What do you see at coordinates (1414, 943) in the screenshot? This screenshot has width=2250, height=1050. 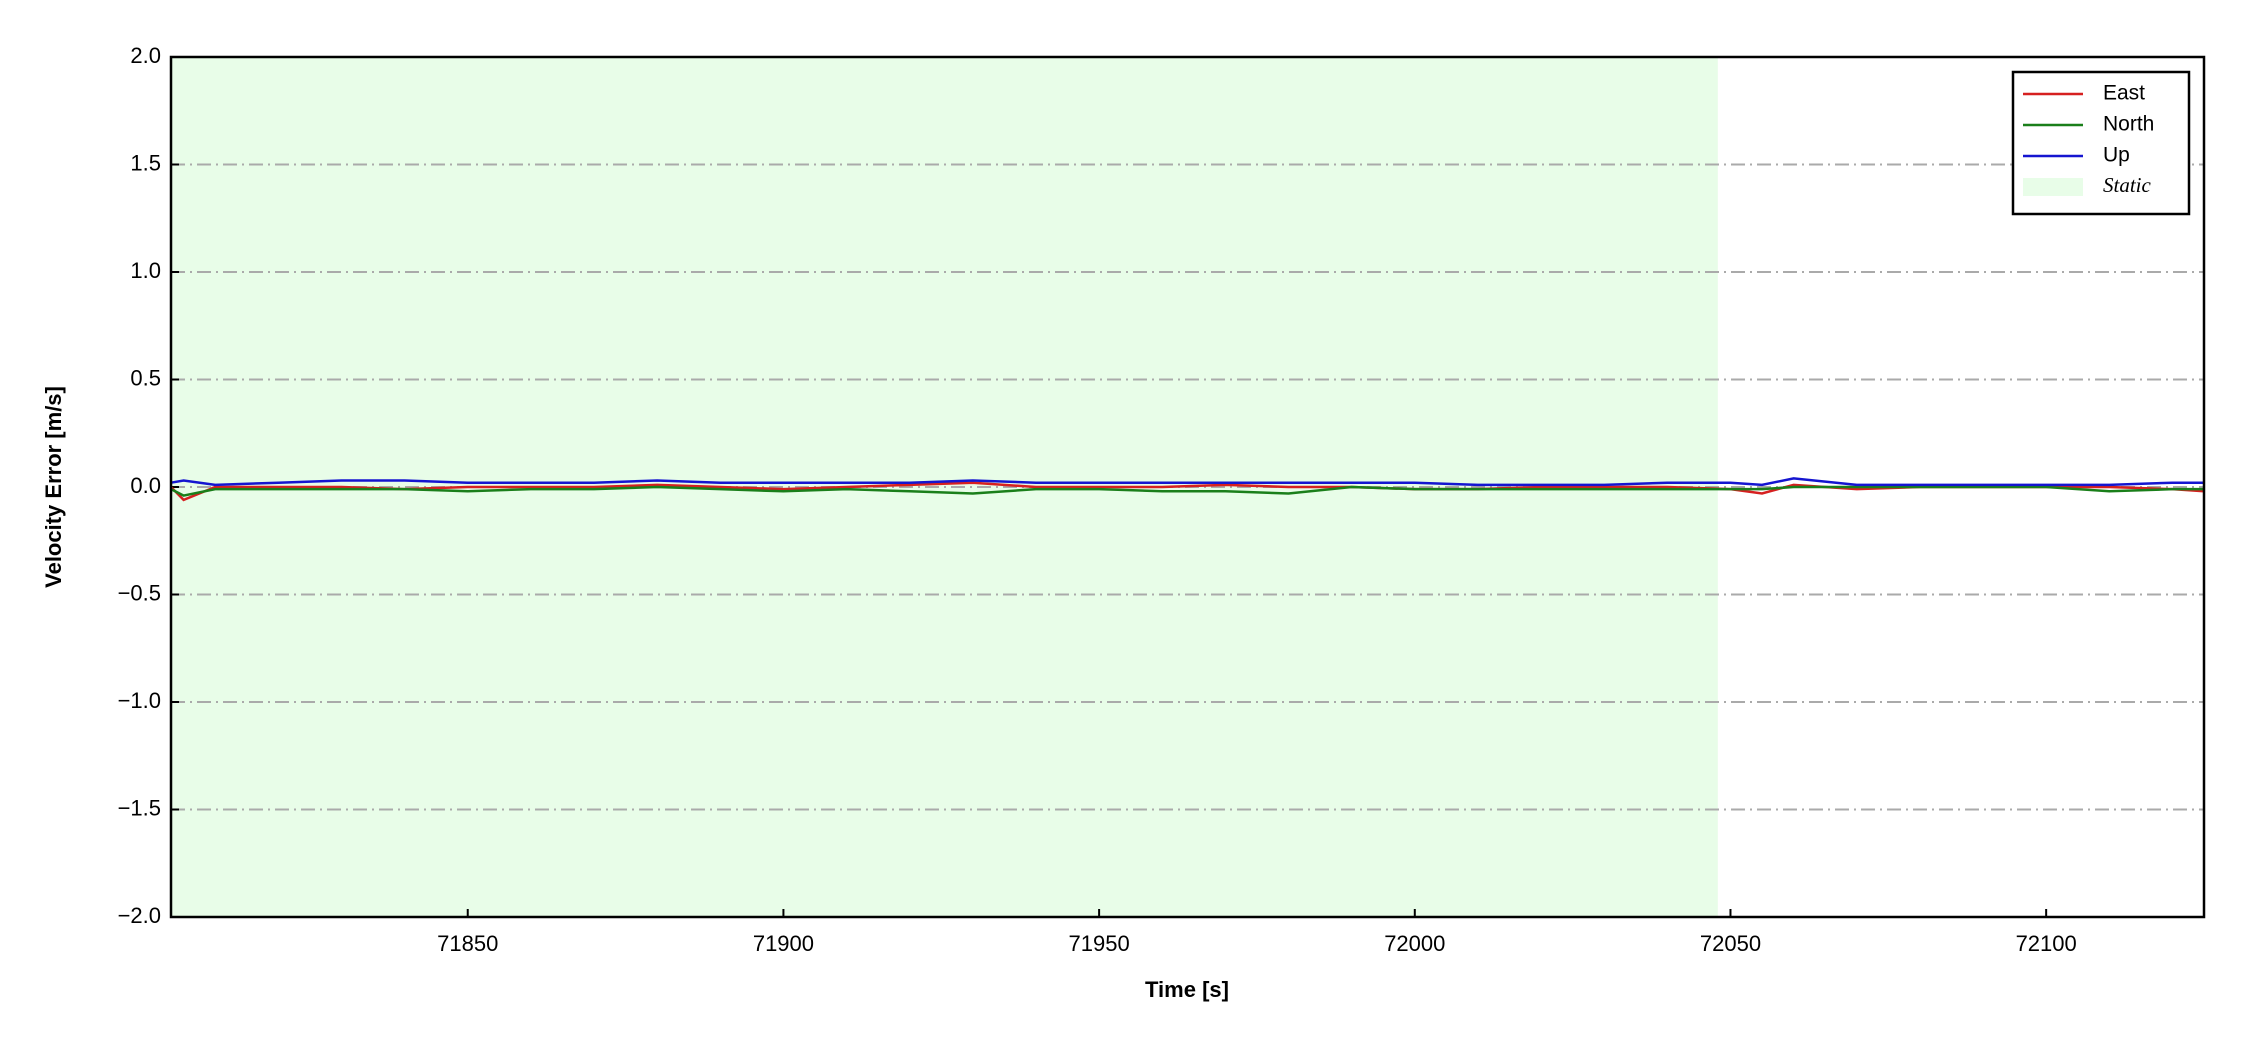 I see `x-tick-label: 72000` at bounding box center [1414, 943].